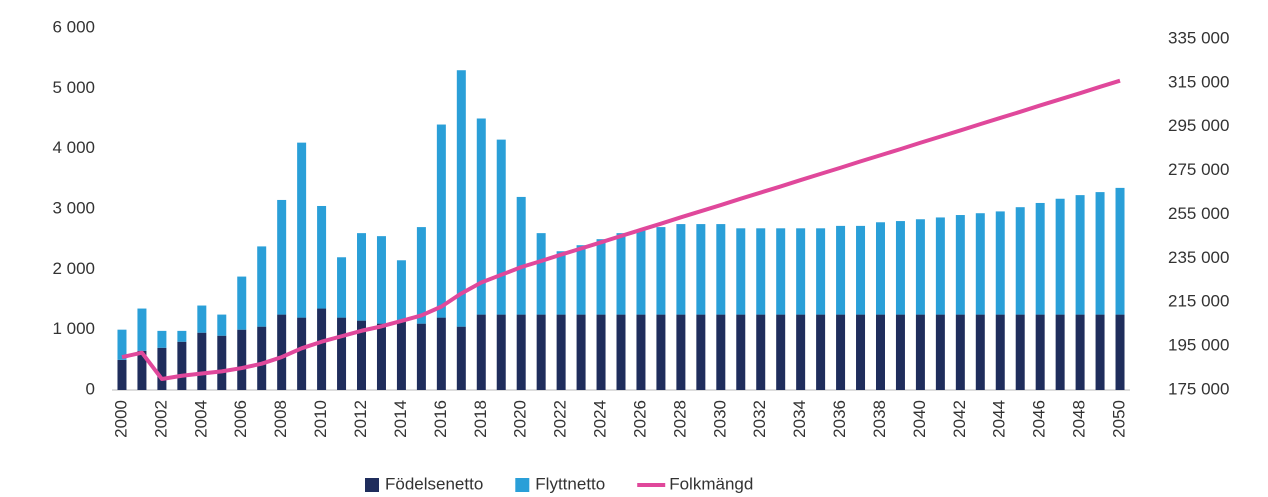 This screenshot has width=1268, height=497. What do you see at coordinates (799, 419) in the screenshot?
I see `x-tick-label: 2034` at bounding box center [799, 419].